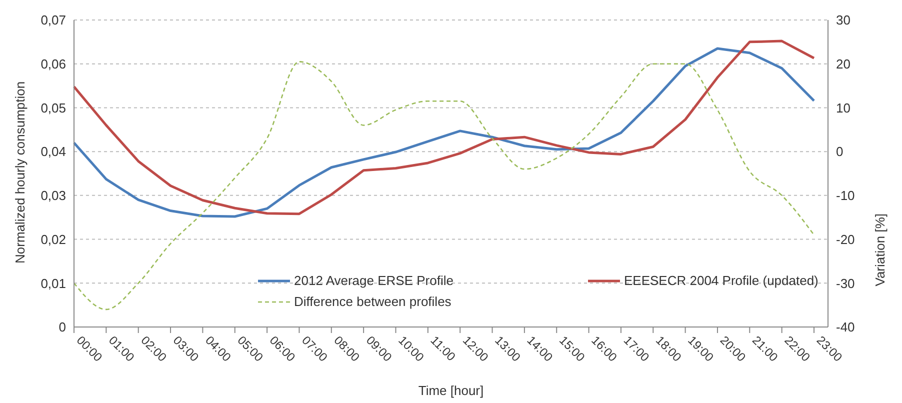 The height and width of the screenshot is (403, 902). What do you see at coordinates (20, 172) in the screenshot?
I see `y-axis-title: Normalized hourly consumption` at bounding box center [20, 172].